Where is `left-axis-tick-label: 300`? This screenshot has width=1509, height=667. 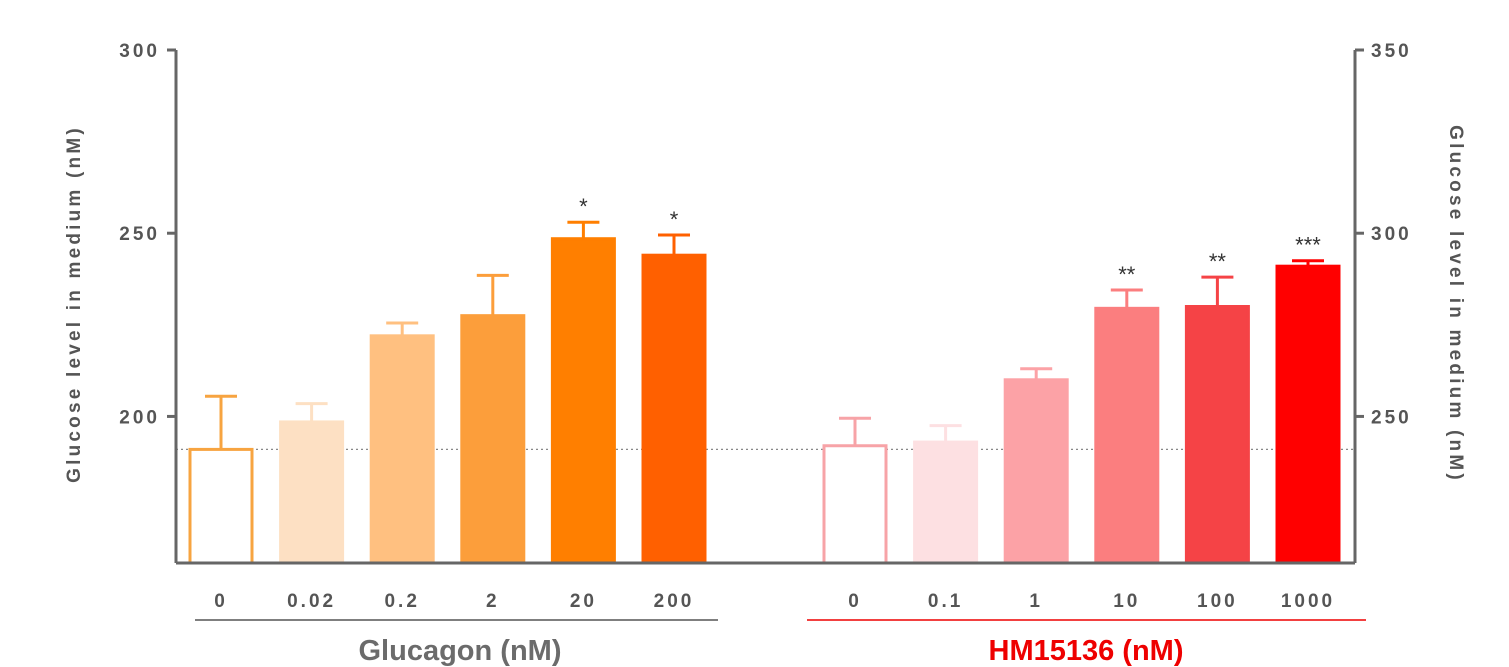
left-axis-tick-label: 300 is located at coordinates (139, 51).